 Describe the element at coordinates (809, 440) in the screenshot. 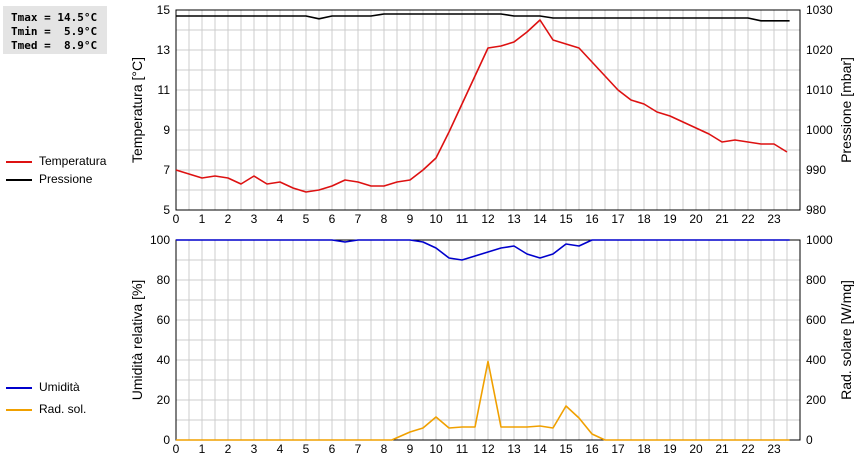

I see `bottom-y2-tick-label: 0` at that location.